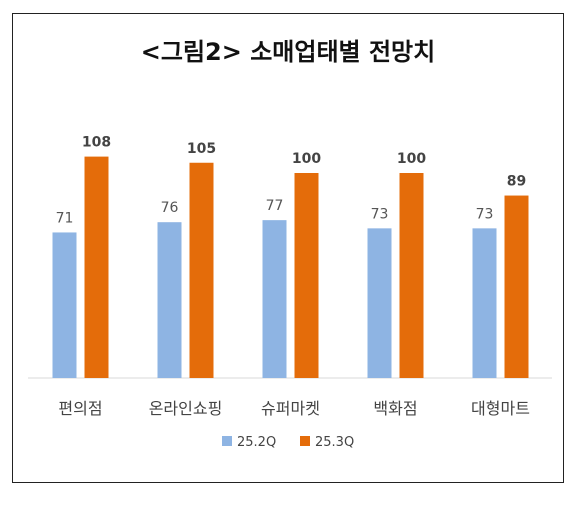  I want to click on bar-25.2Q-5, so click(484, 303).